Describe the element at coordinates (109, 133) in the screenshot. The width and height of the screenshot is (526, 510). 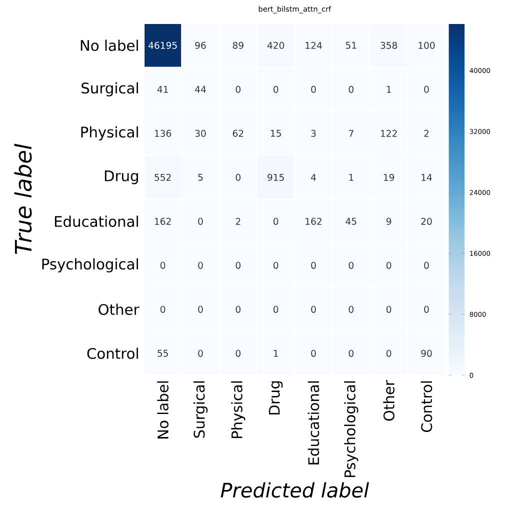
I see `y-tick-label: Physical` at that location.